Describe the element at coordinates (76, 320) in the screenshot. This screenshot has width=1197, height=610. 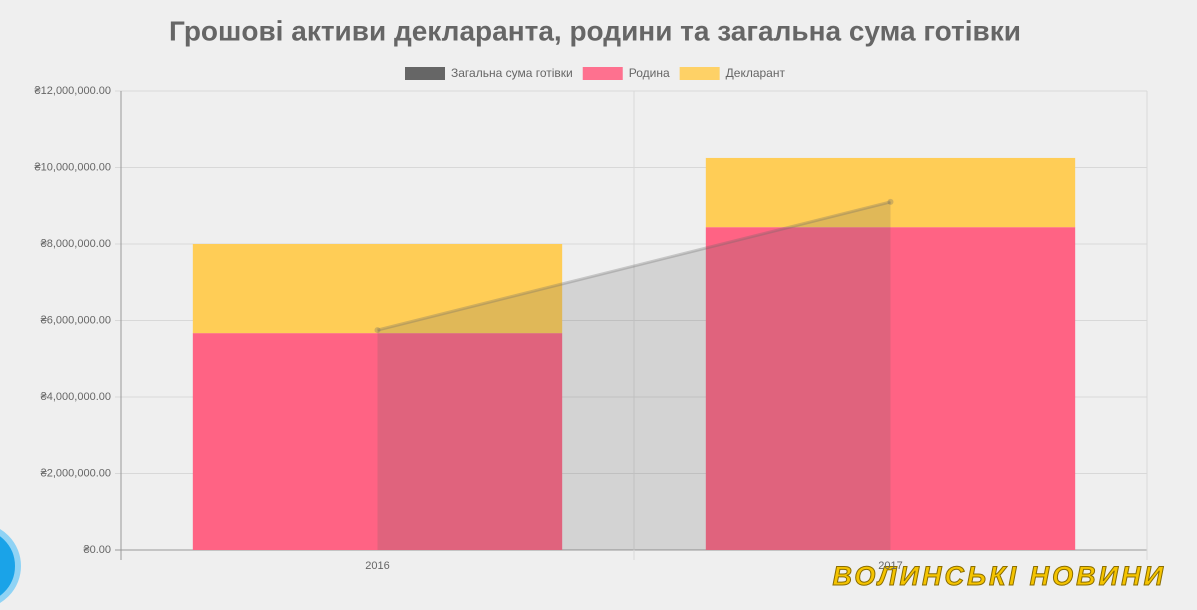
I see `y-tick-label: ₴6,000,000.00` at that location.